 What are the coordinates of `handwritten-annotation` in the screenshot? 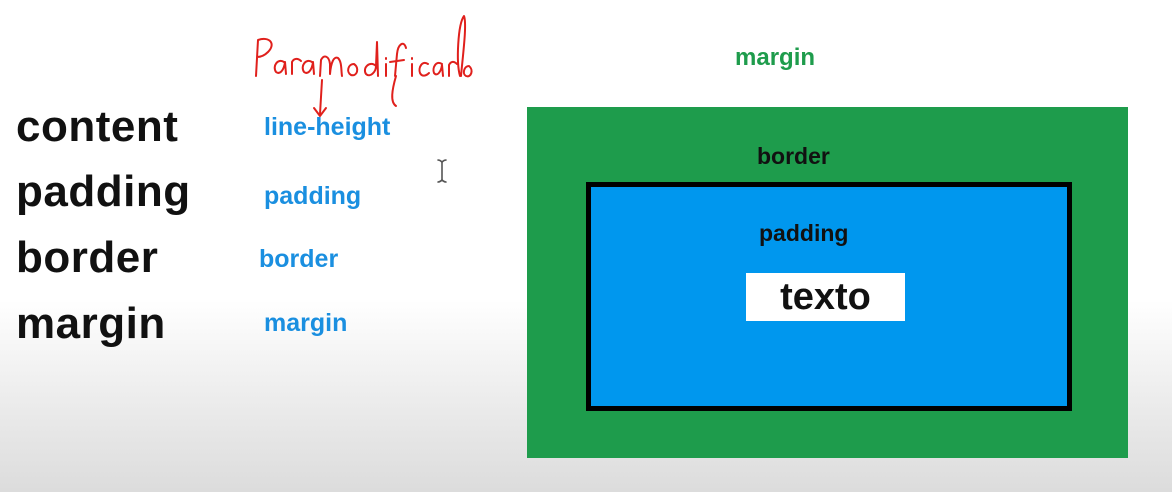 It's located at (364, 66).